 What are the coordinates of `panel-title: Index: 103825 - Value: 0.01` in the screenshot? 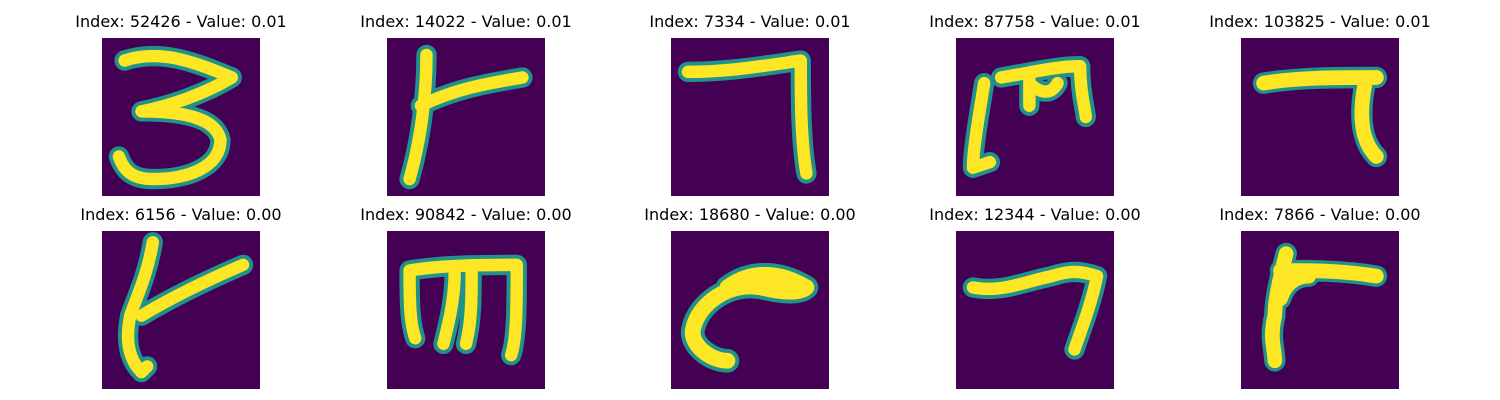 It's located at (1320, 21).